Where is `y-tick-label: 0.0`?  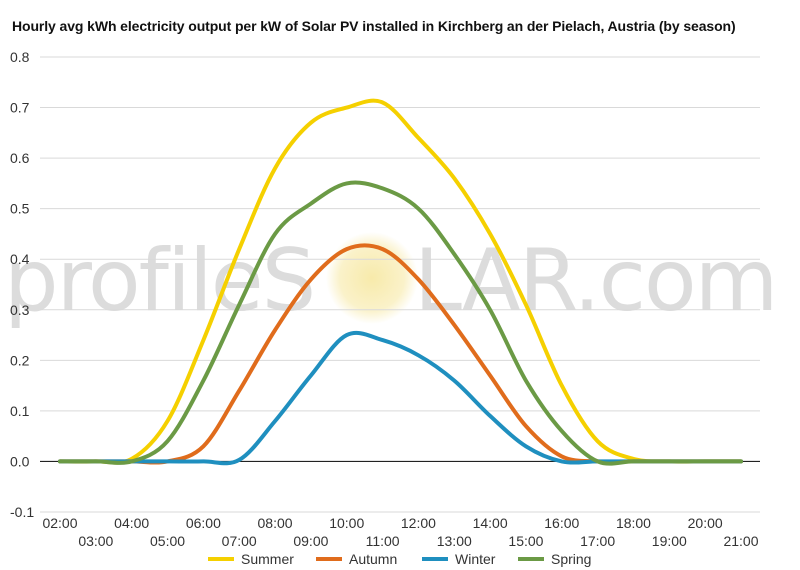
y-tick-label: 0.0 is located at coordinates (20, 461).